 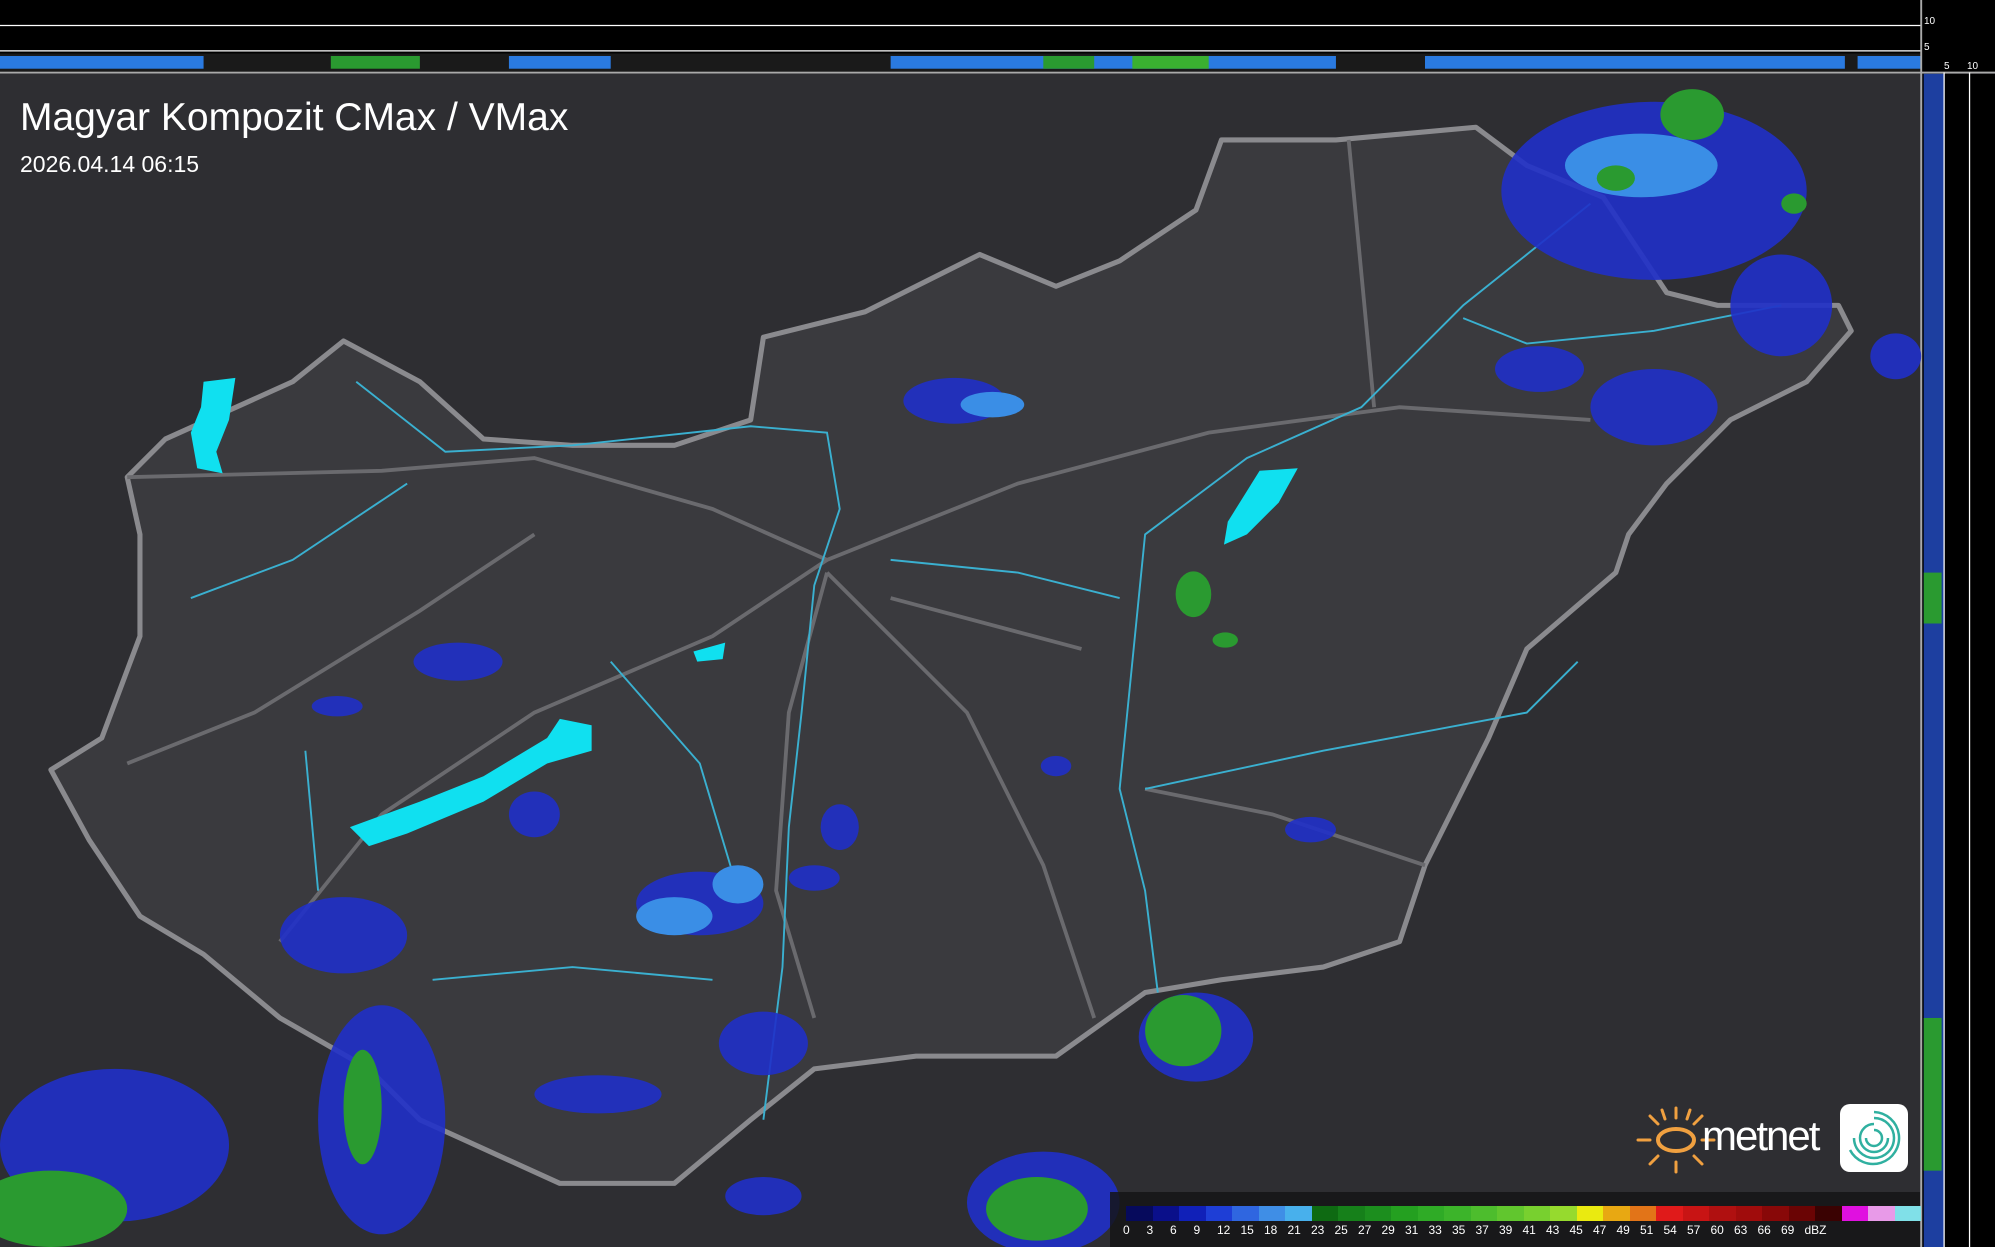 What do you see at coordinates (1815, 1230) in the screenshot?
I see `scale-unit: dBZ` at bounding box center [1815, 1230].